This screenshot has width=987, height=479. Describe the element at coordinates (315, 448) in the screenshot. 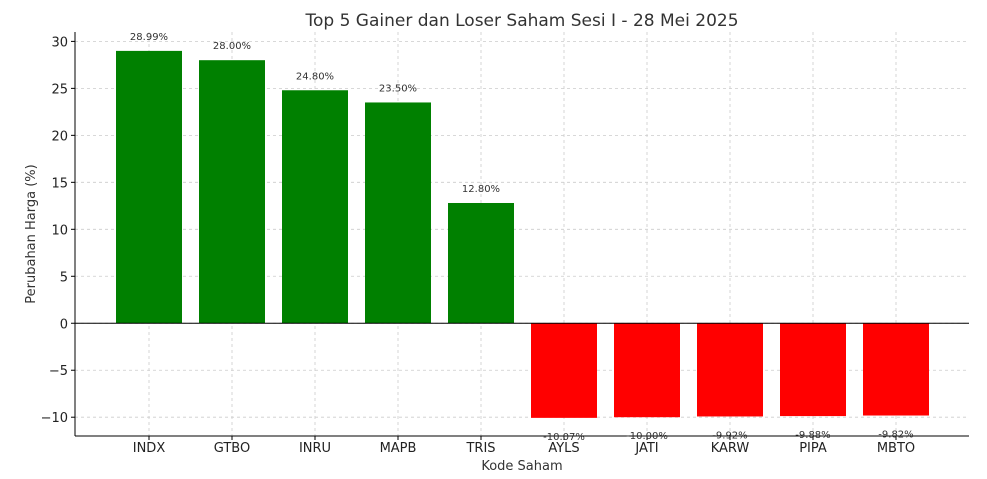

I see `x-tick-label-inru: INRU` at that location.